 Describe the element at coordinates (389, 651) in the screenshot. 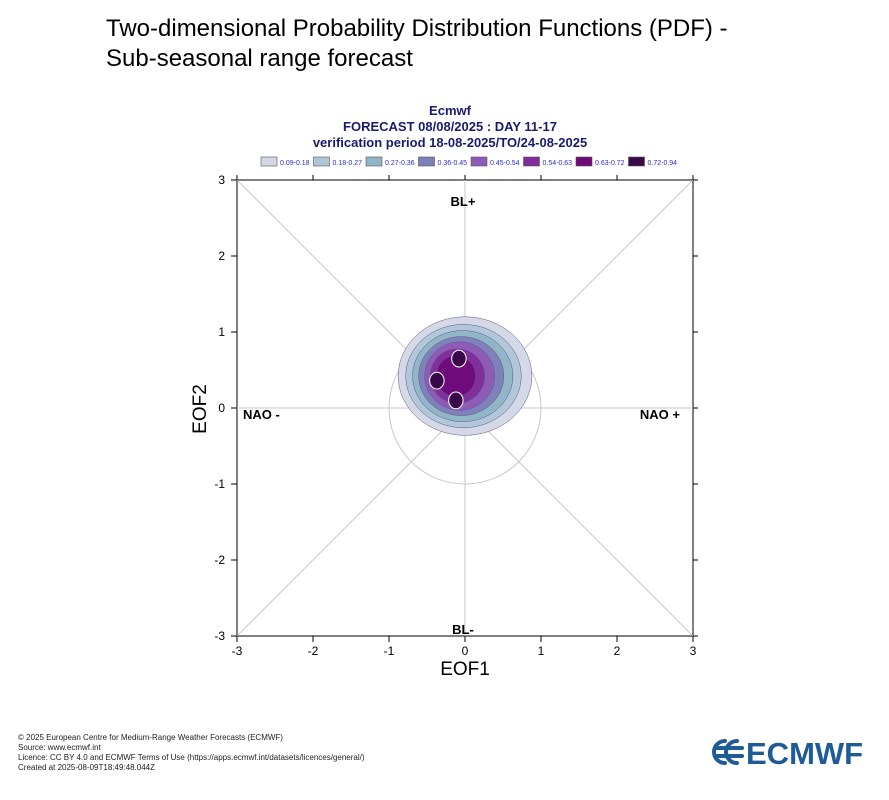

I see `x-tick-label: -1` at that location.